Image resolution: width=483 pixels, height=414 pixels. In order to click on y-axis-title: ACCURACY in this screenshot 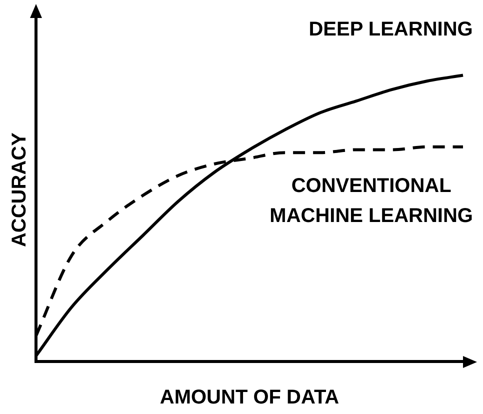, I will do `click(19, 190)`.